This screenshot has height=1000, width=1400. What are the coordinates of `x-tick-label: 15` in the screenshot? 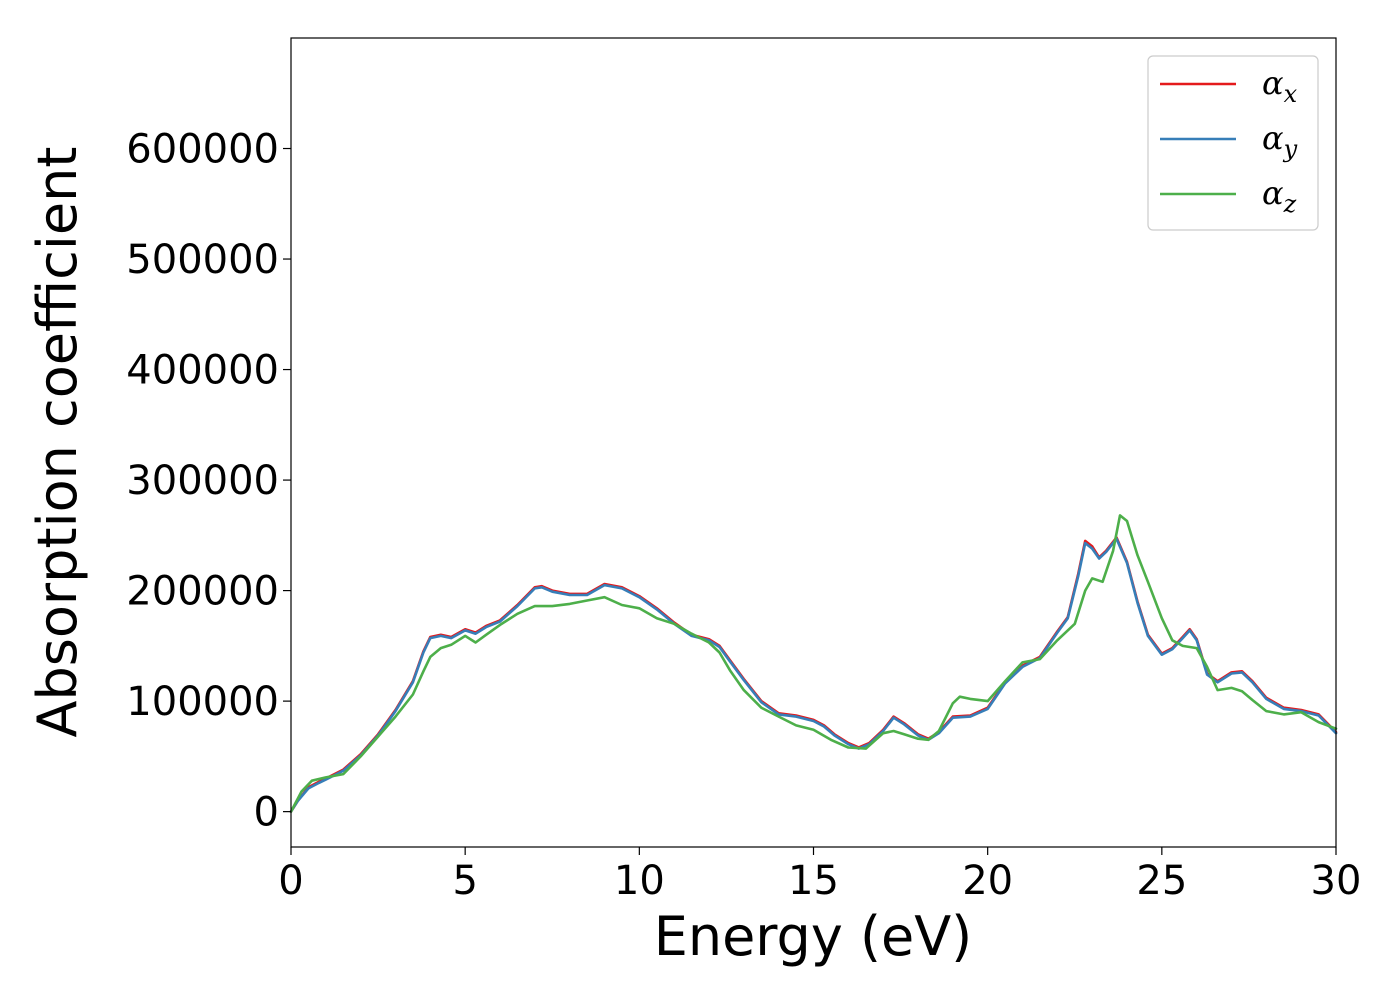 It's located at (813, 881).